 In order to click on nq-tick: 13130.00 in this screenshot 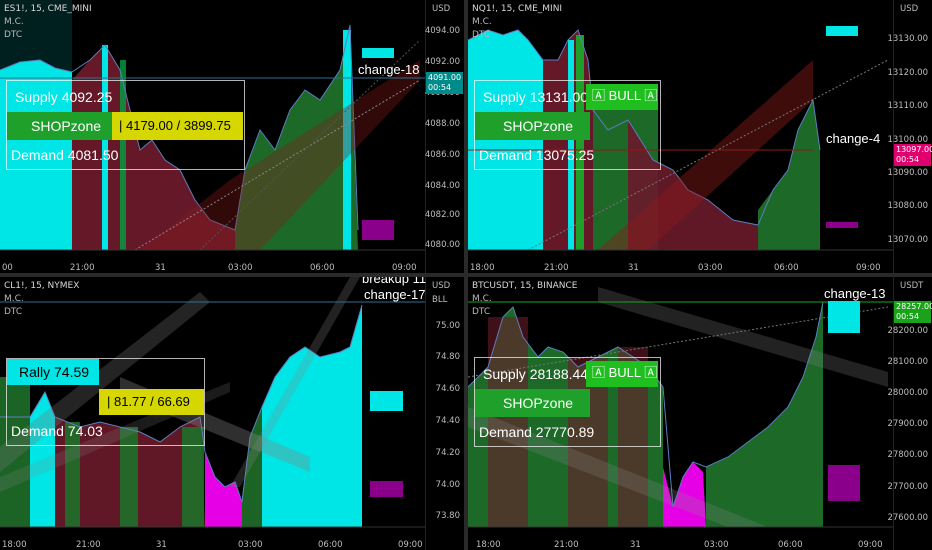, I will do `click(907, 39)`.